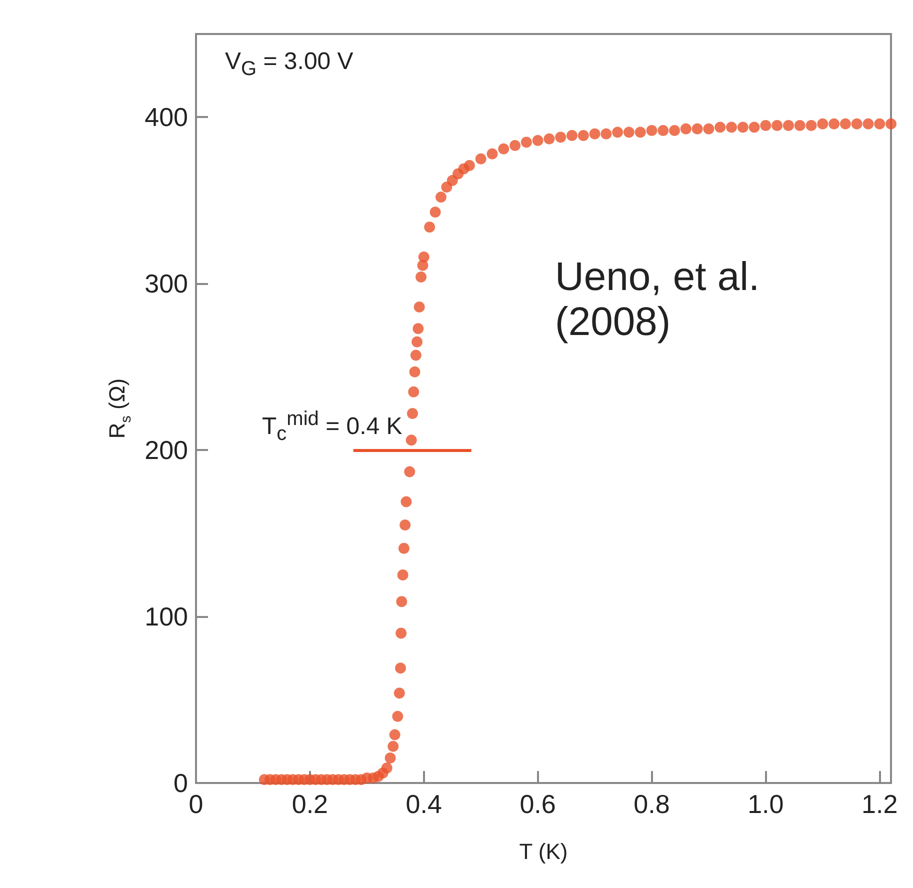 The height and width of the screenshot is (888, 913). Describe the element at coordinates (424, 804) in the screenshot. I see `x-tick-label: 0.4` at that location.